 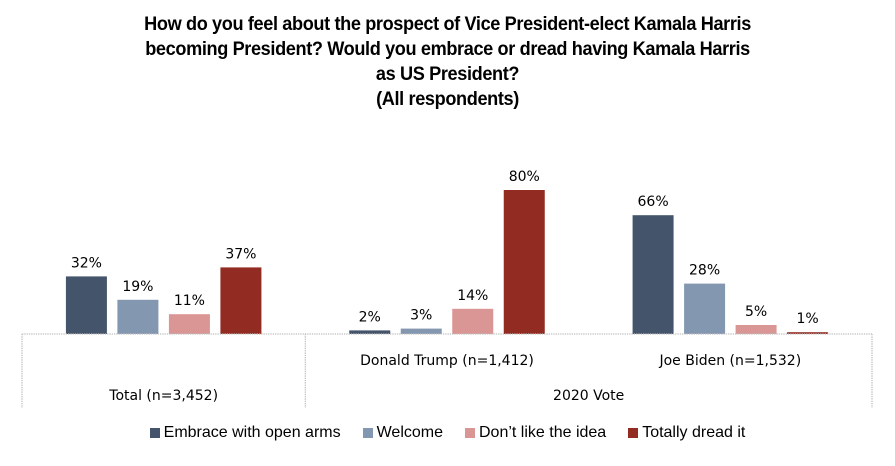 I want to click on legend-item-totally-dread-it: Totally dread it, so click(x=686, y=433).